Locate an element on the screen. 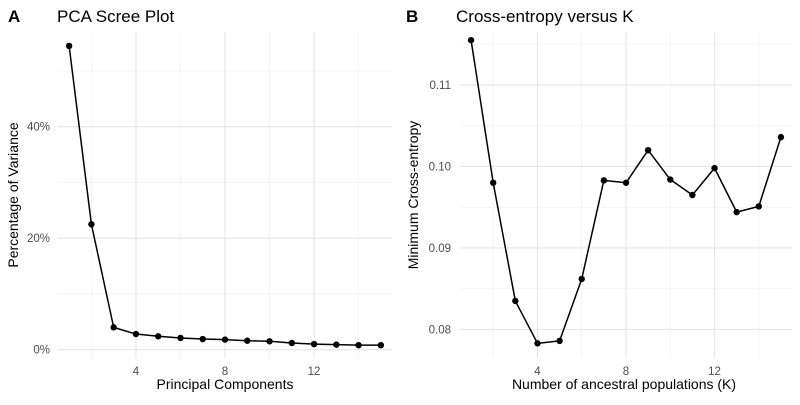 This screenshot has height=405, width=800. panel-b-x-tick-label: 12 is located at coordinates (714, 372).